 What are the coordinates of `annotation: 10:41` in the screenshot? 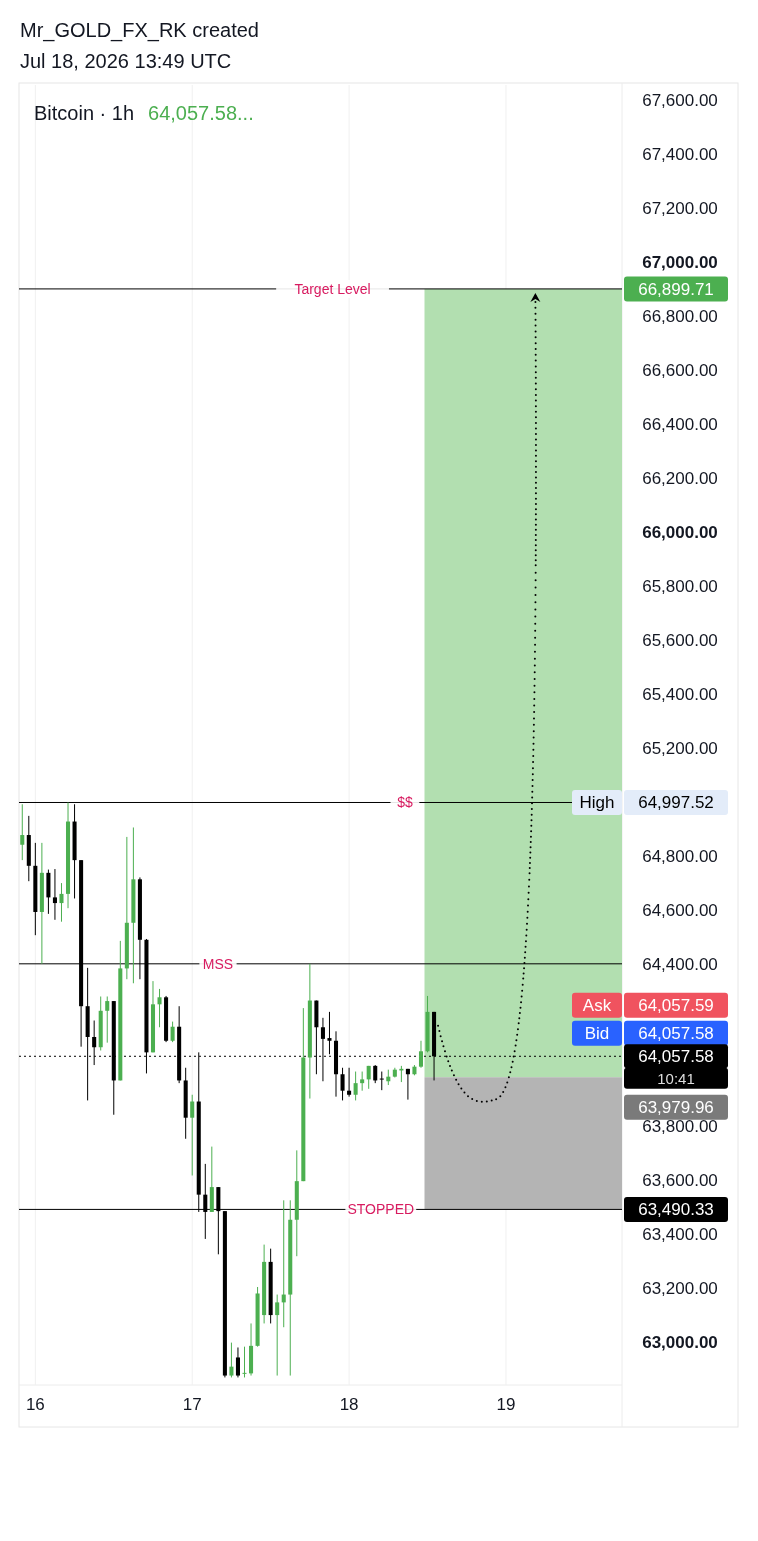 It's located at (676, 1079).